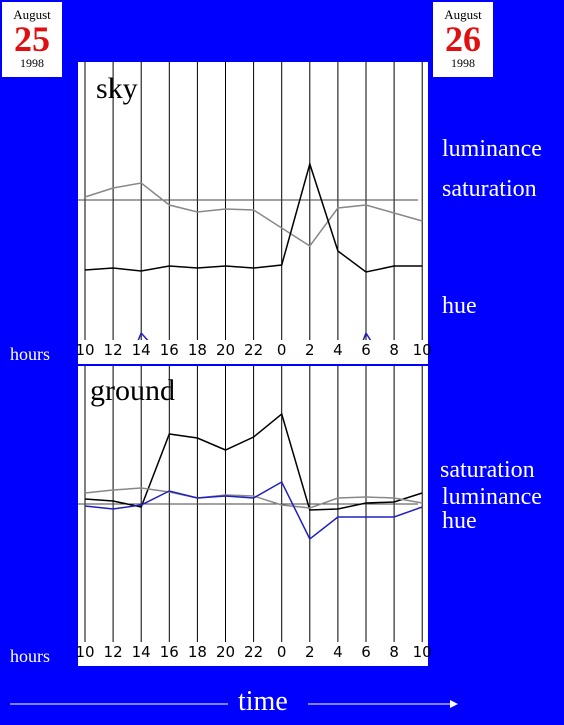 Image resolution: width=564 pixels, height=725 pixels. Describe the element at coordinates (492, 149) in the screenshot. I see `sky-legend-luminance: luminance` at that location.